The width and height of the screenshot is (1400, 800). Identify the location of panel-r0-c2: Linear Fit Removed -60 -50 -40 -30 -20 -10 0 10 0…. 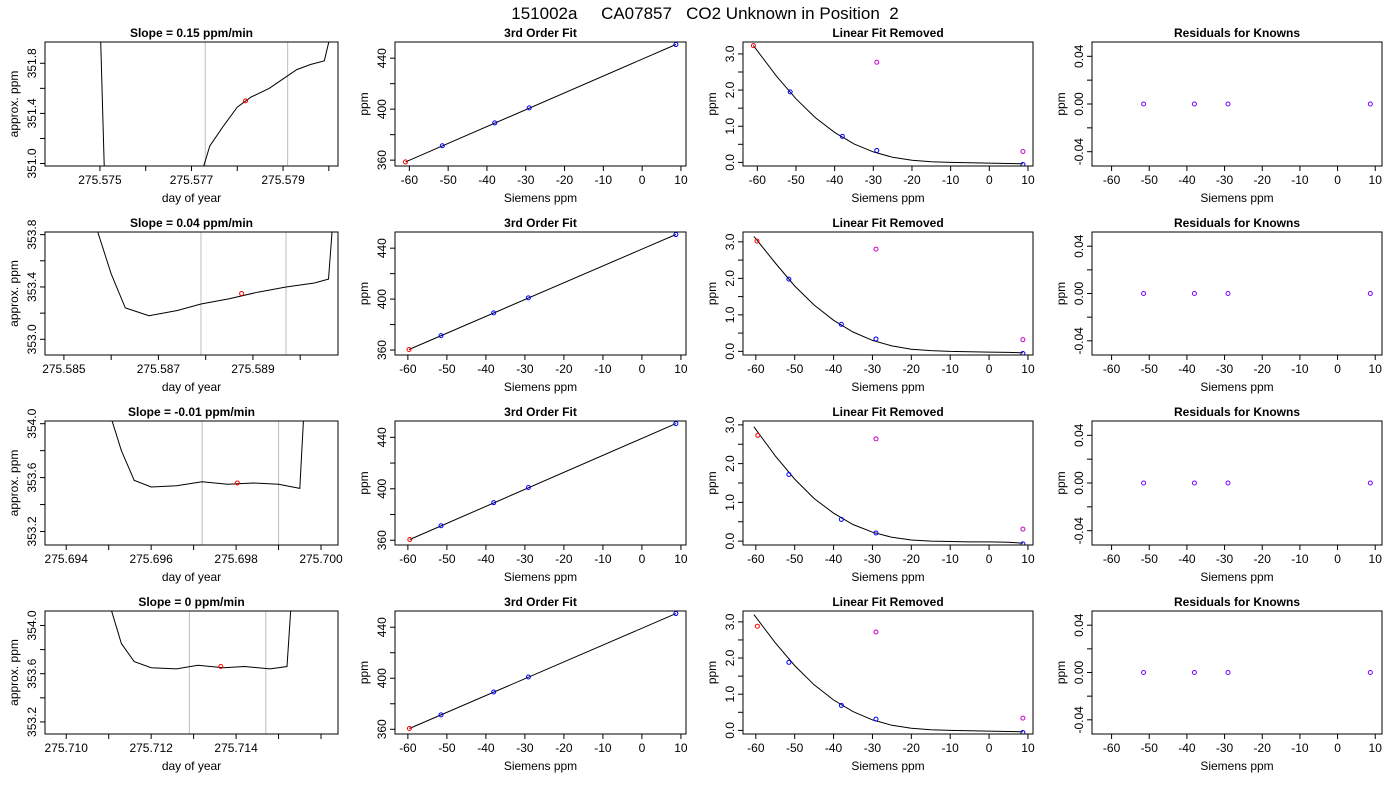
(870, 115).